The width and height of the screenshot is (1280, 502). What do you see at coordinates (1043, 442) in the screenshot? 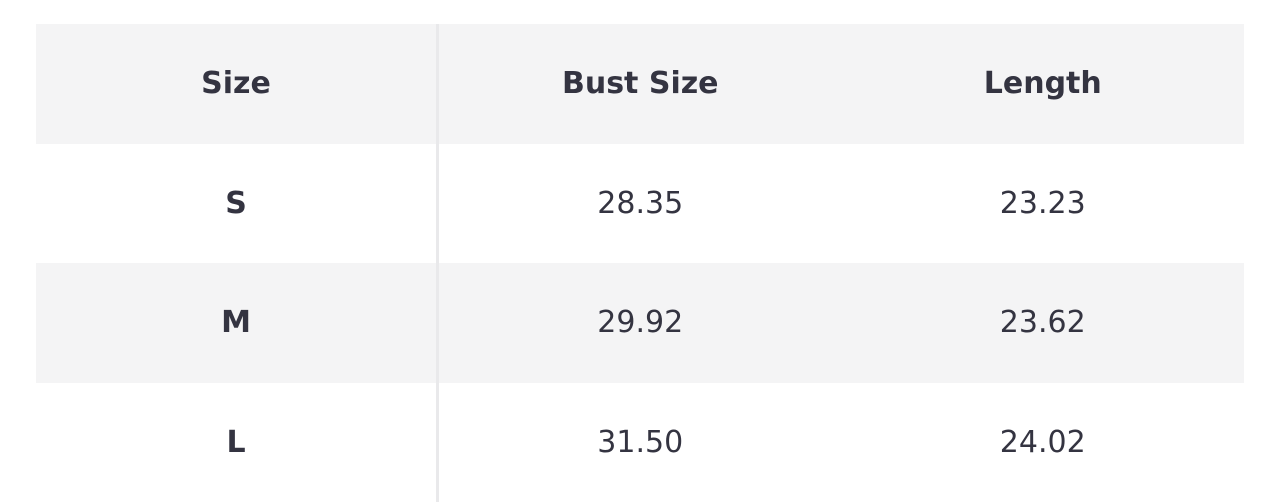
I see `length-cell: 24.02` at bounding box center [1043, 442].